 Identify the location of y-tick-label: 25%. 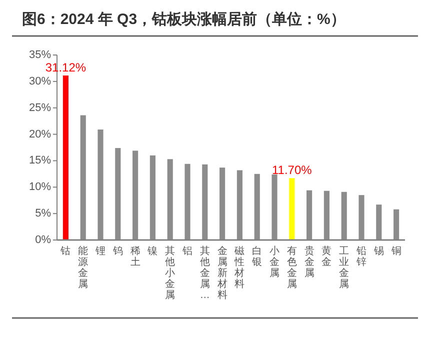
(40, 108).